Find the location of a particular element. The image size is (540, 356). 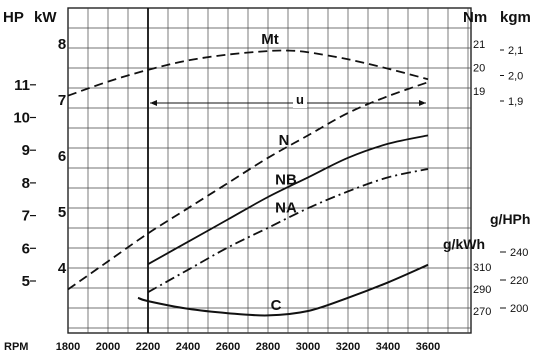

curve-label-c: C is located at coordinates (276, 305).